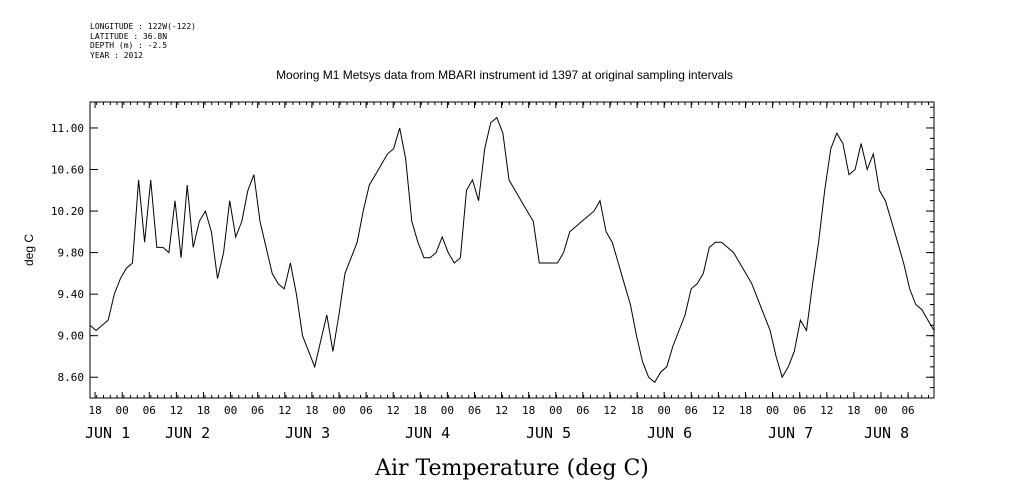 This screenshot has width=1009, height=504. What do you see at coordinates (886, 433) in the screenshot?
I see `x-day-label: JUN 8` at bounding box center [886, 433].